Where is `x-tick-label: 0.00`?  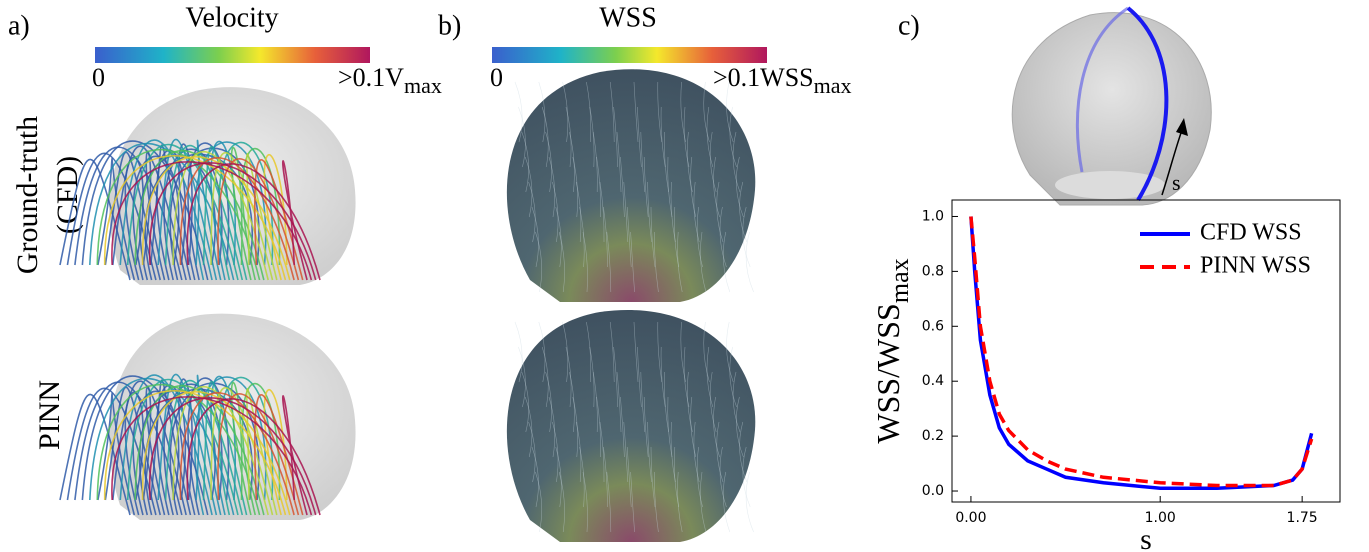
x-tick-label: 0.00 is located at coordinates (970, 518).